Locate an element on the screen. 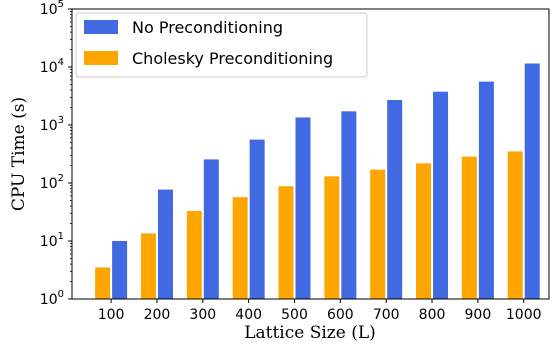 The height and width of the screenshot is (352, 559). y-tick-label-3: 10³ is located at coordinates (52, 124).